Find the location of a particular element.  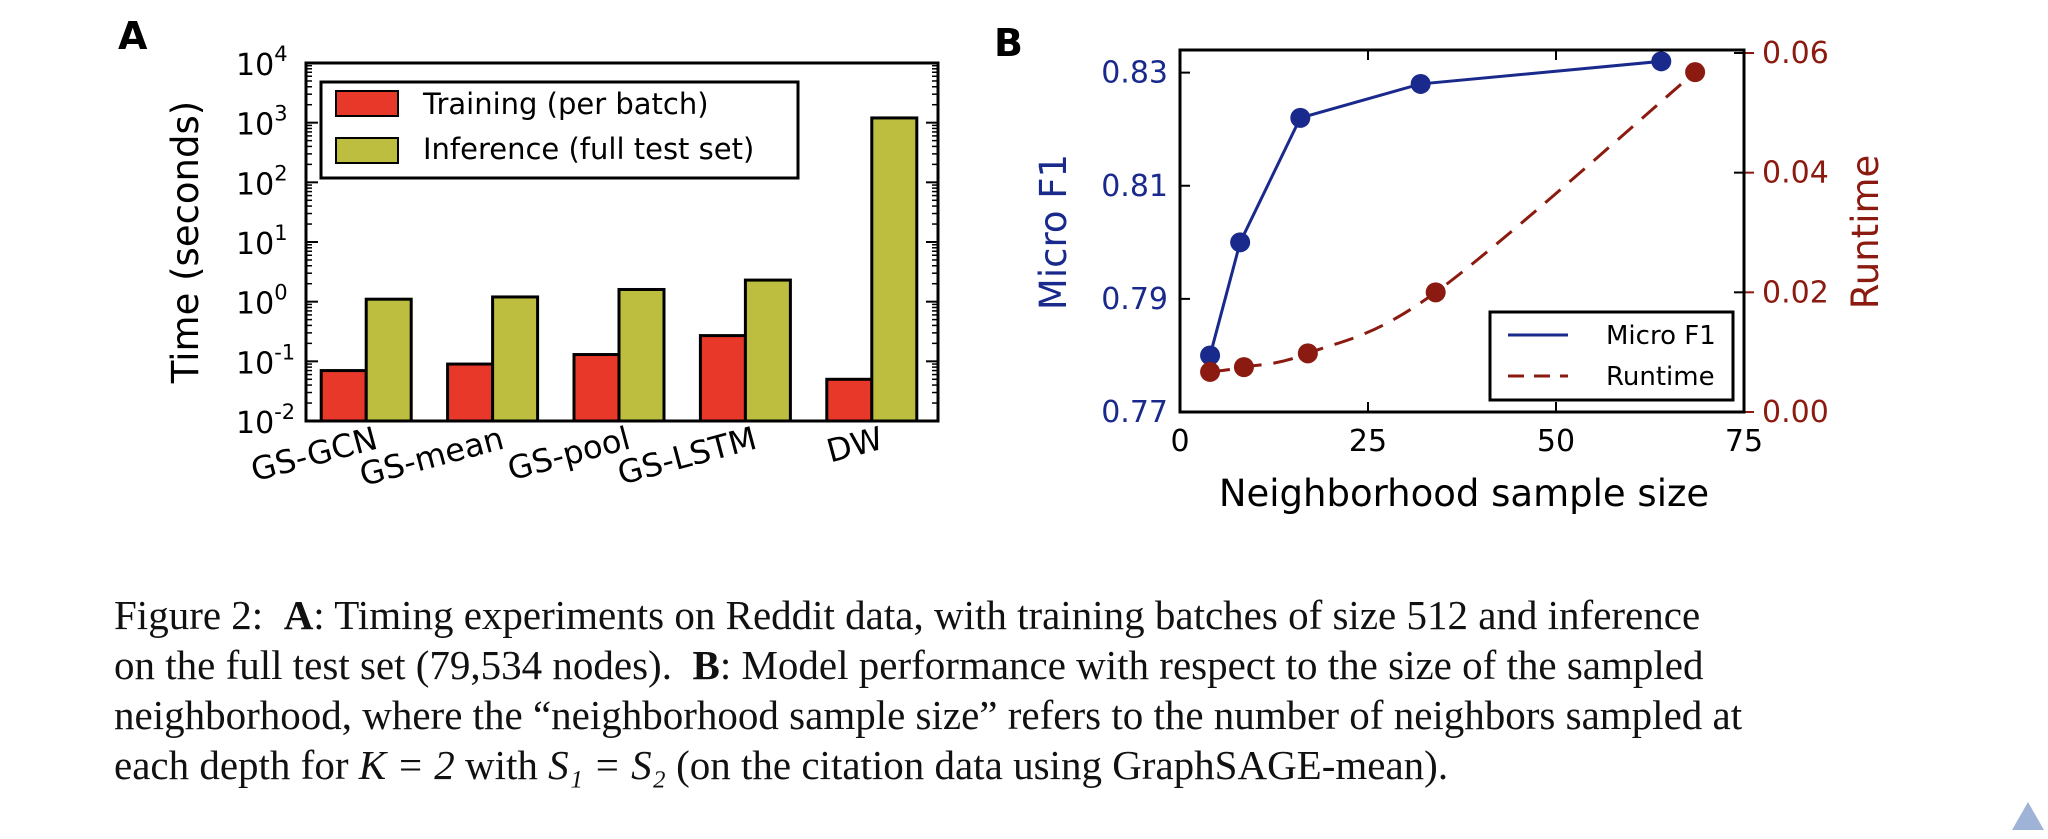

y-axis-label: Time (seconds) is located at coordinates (185, 242).